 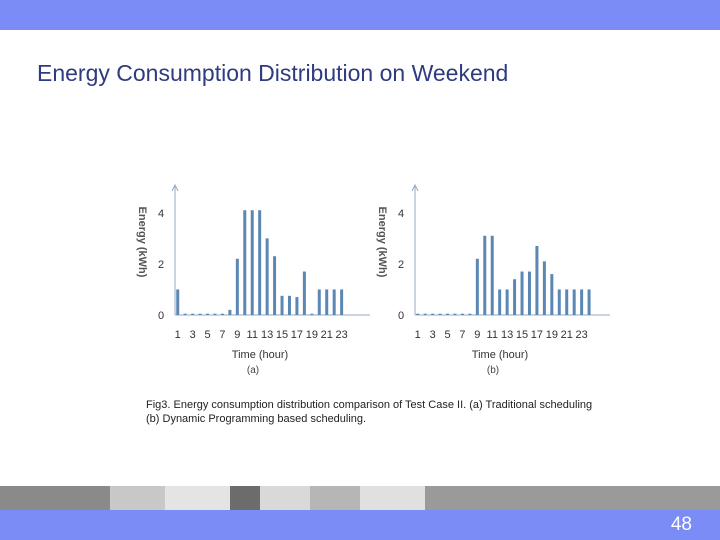 I want to click on x-tick-label: 13, so click(x=267, y=335).